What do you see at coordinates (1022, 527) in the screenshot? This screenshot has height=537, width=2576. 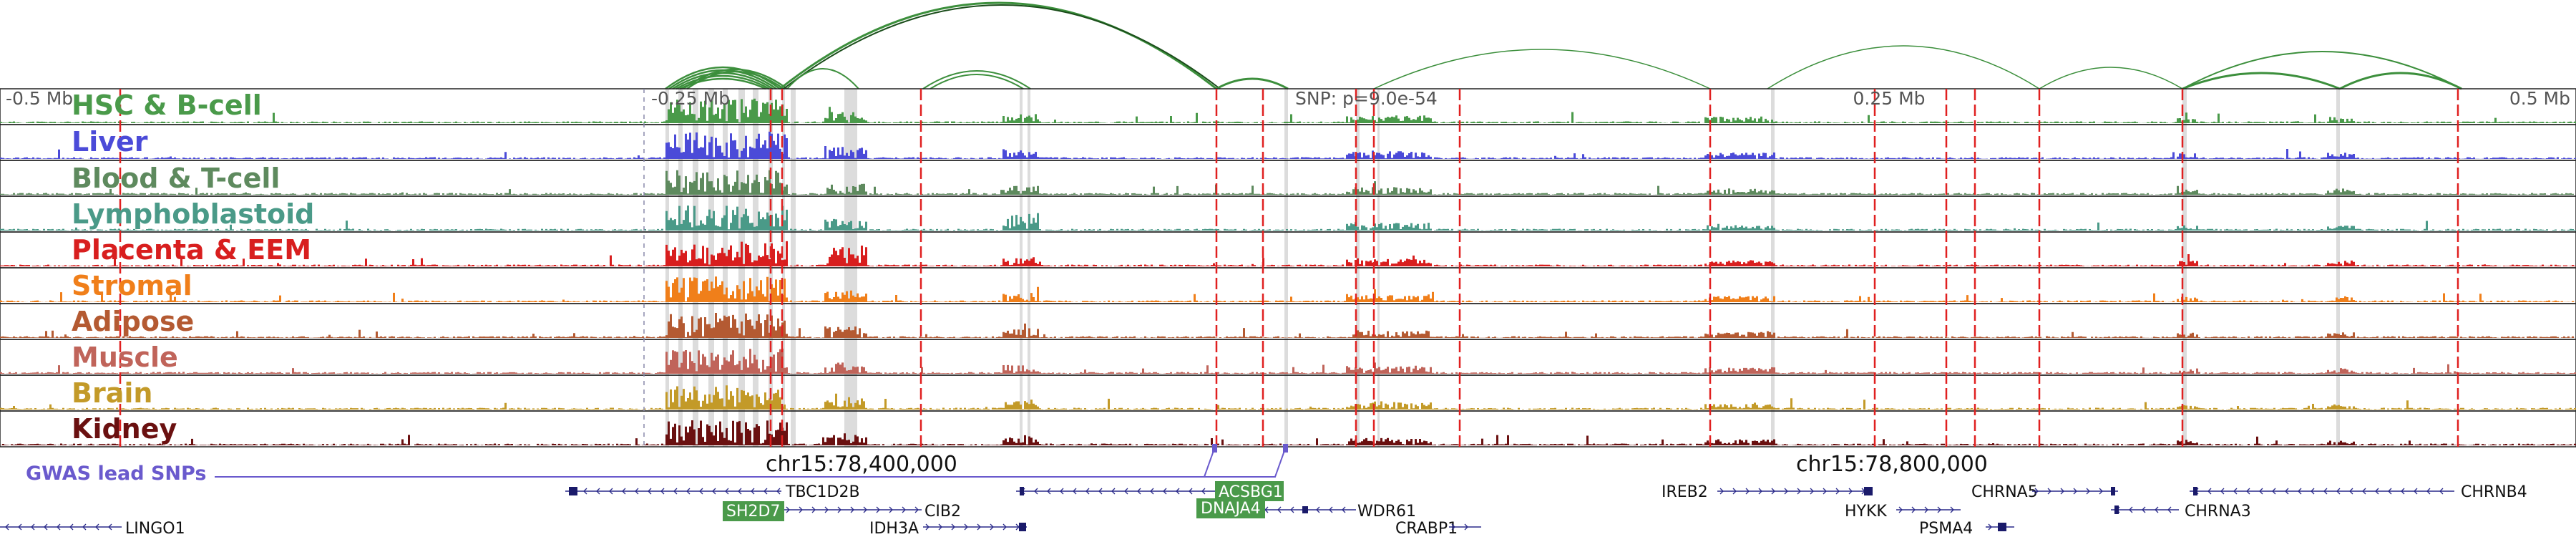 I see `gene-exon-idh3a` at bounding box center [1022, 527].